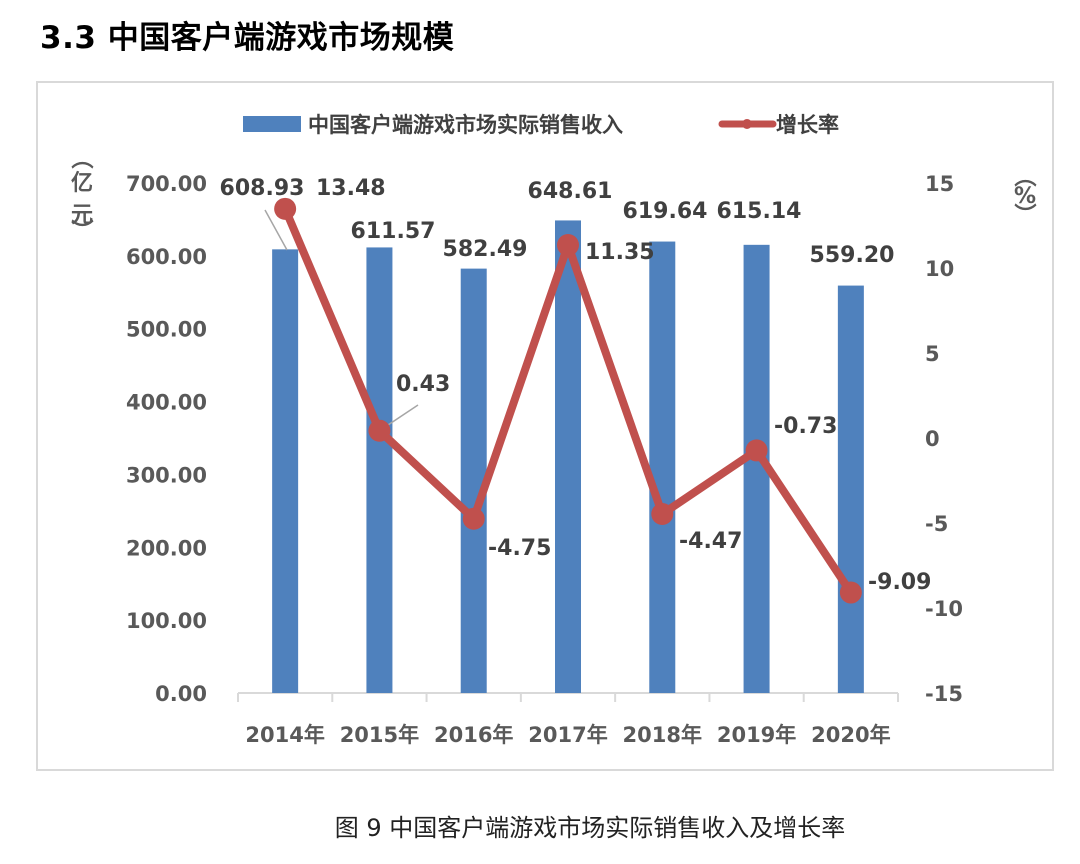 The height and width of the screenshot is (864, 1080). I want to click on right-tick-label: 15, so click(939, 184).